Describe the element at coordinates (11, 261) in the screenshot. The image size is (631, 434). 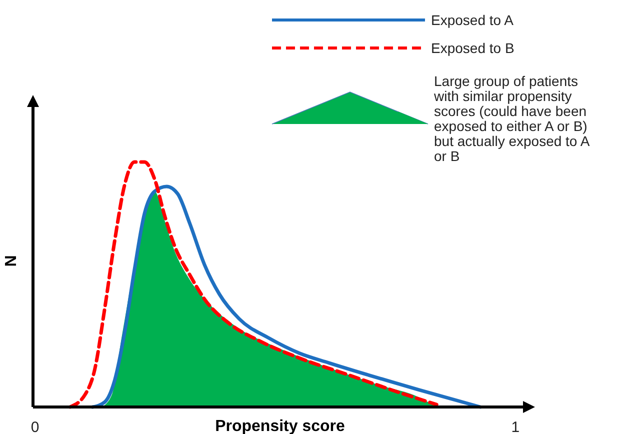
I see `y-axis-title: N` at that location.